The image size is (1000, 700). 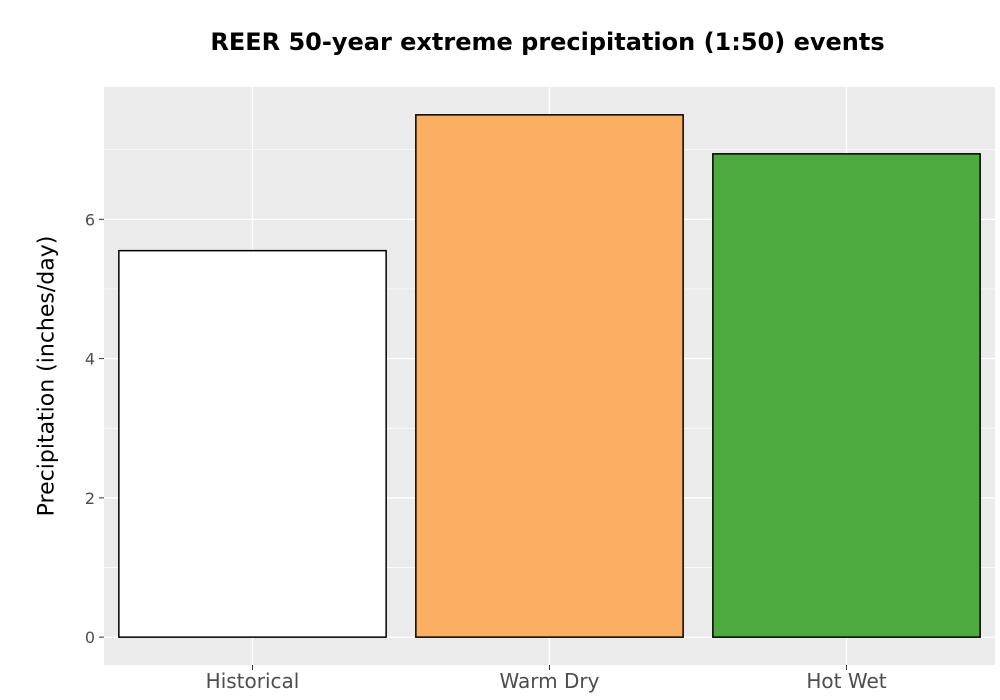 I want to click on y-tick-label: 2, so click(x=90, y=498).